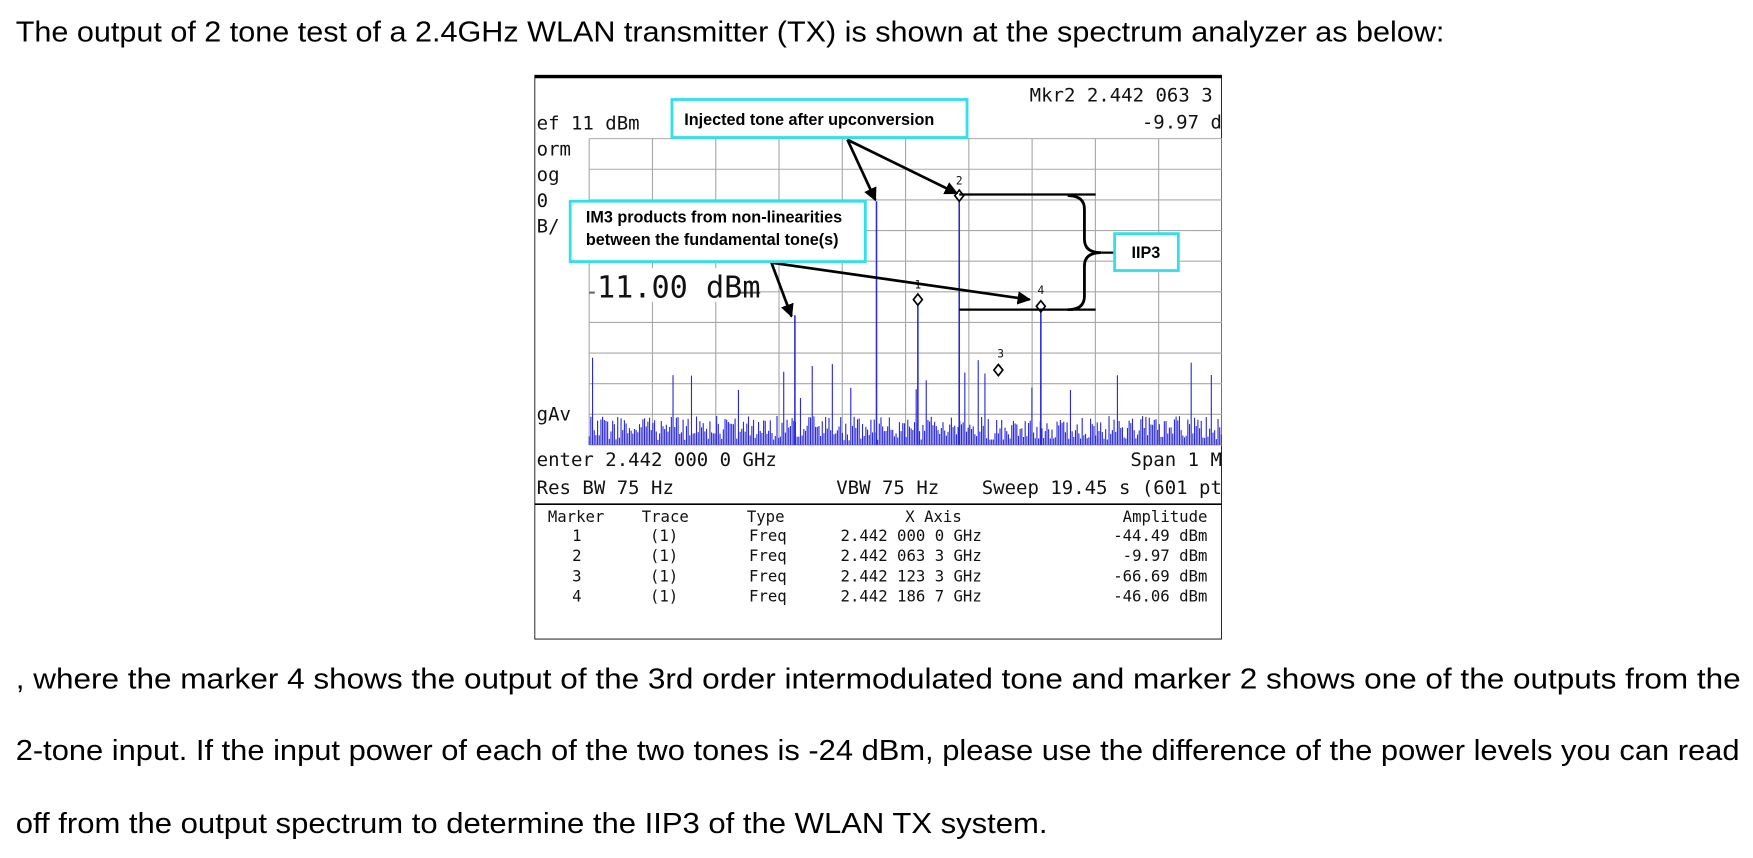 The width and height of the screenshot is (1753, 858). What do you see at coordinates (554, 149) in the screenshot?
I see `side-label: orm` at bounding box center [554, 149].